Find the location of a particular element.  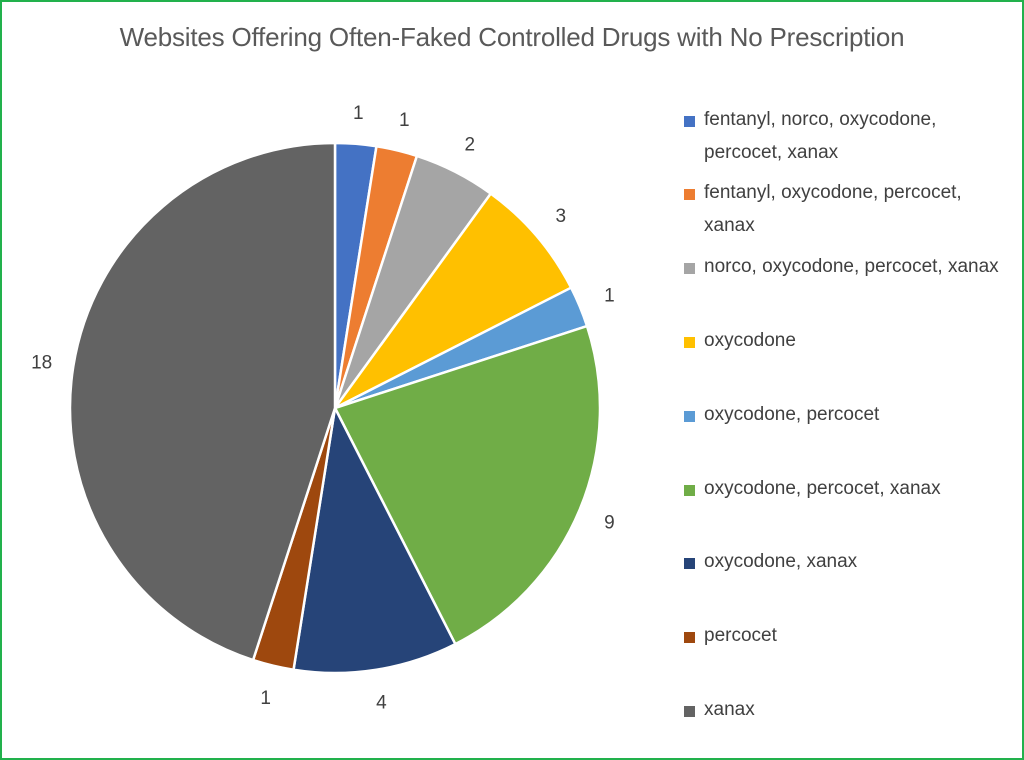

data-label: 9 is located at coordinates (609, 523).